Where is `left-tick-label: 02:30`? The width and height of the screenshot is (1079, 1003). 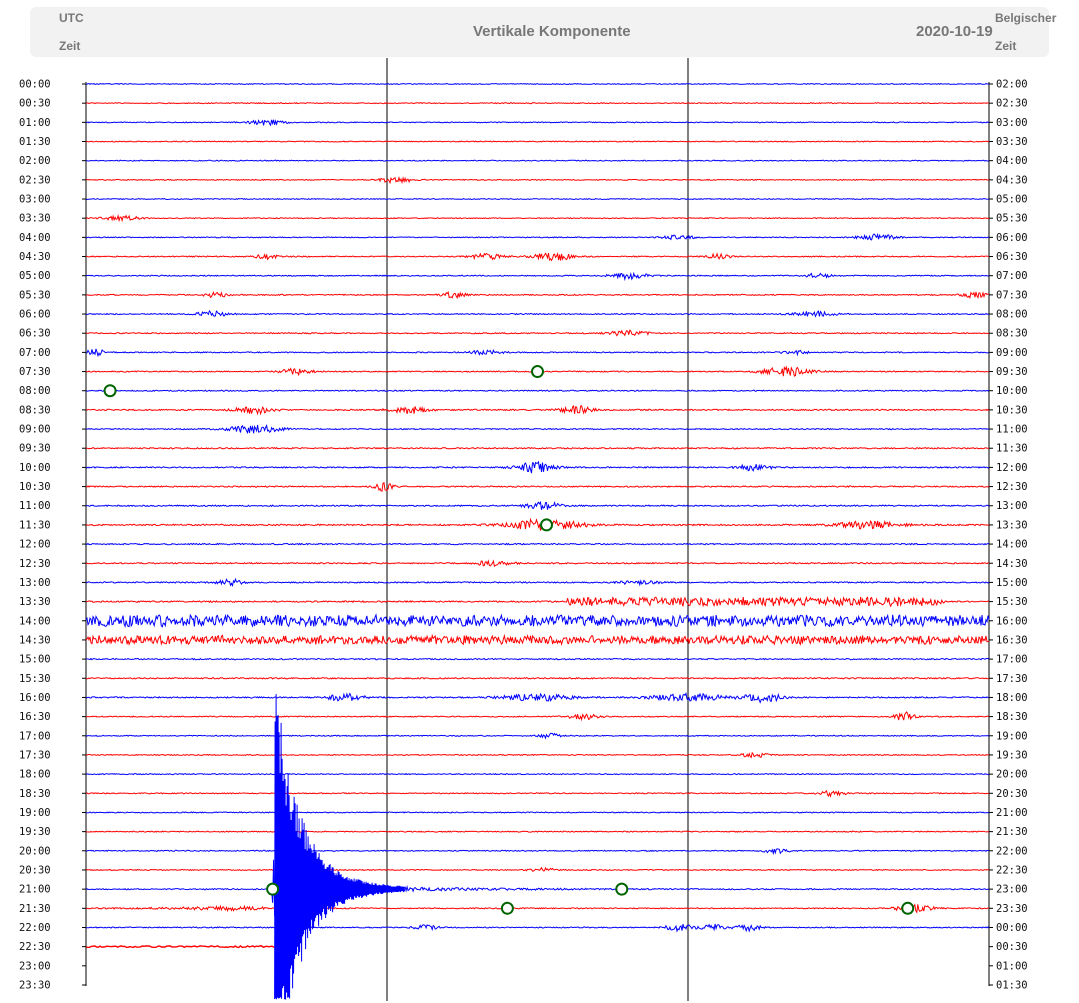 left-tick-label: 02:30 is located at coordinates (35, 180).